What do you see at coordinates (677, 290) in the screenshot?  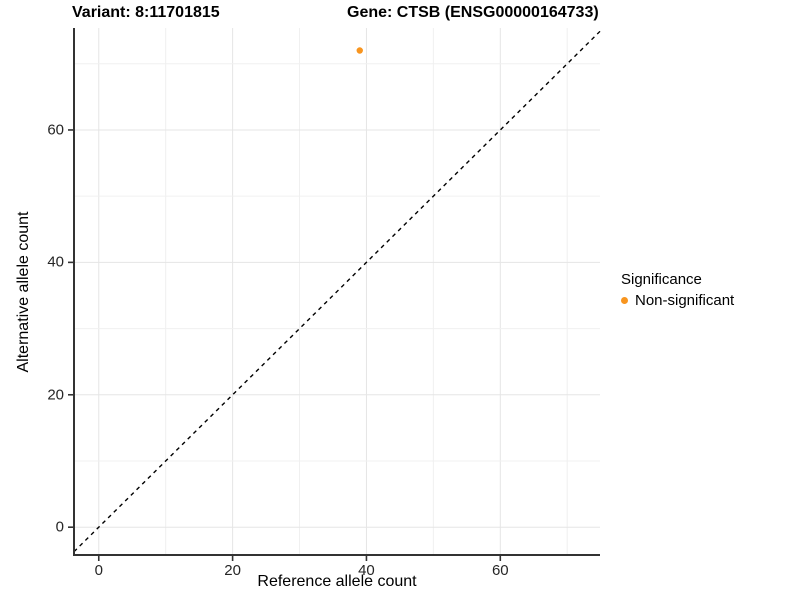 I see `legend: Significance Non-significant` at bounding box center [677, 290].